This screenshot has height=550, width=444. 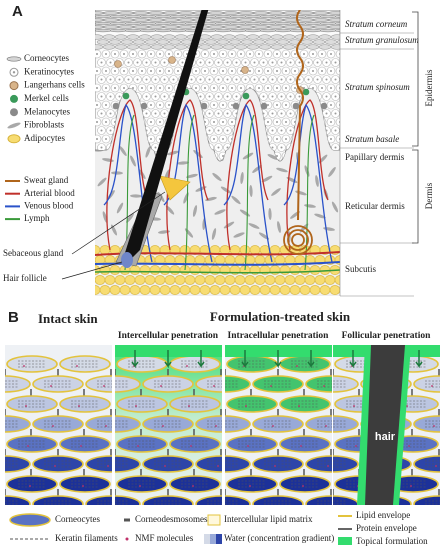 What do you see at coordinates (54, 85) in the screenshot?
I see `label: Langerhans cells` at bounding box center [54, 85].